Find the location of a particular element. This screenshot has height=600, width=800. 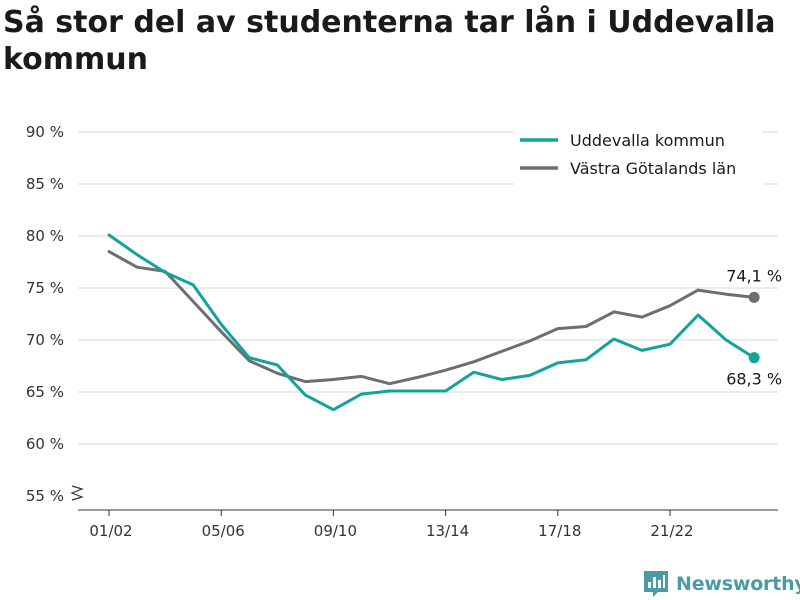

legend-background is located at coordinates (638, 156).